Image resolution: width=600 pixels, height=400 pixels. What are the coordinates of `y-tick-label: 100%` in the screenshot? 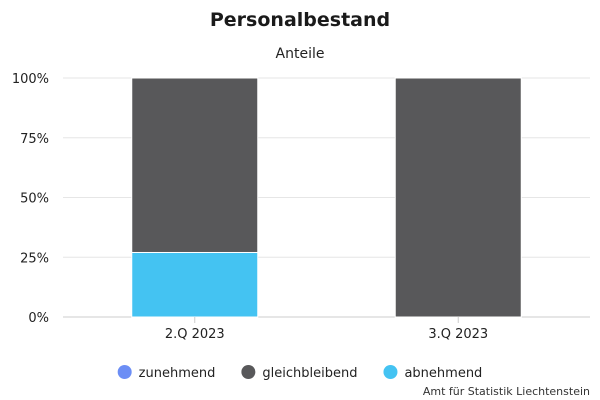 It's located at (30, 79).